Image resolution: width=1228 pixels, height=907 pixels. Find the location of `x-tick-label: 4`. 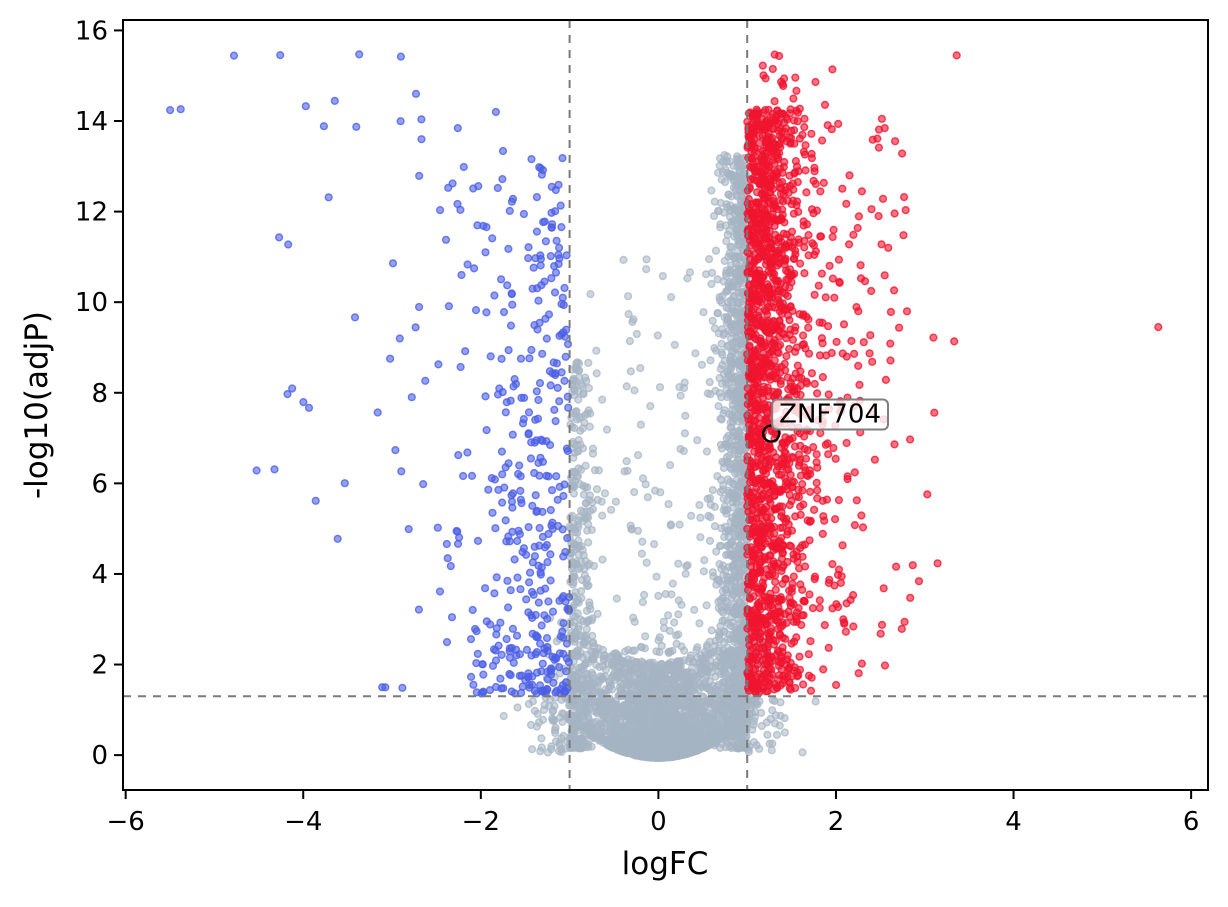

x-tick-label: 4 is located at coordinates (1013, 822).